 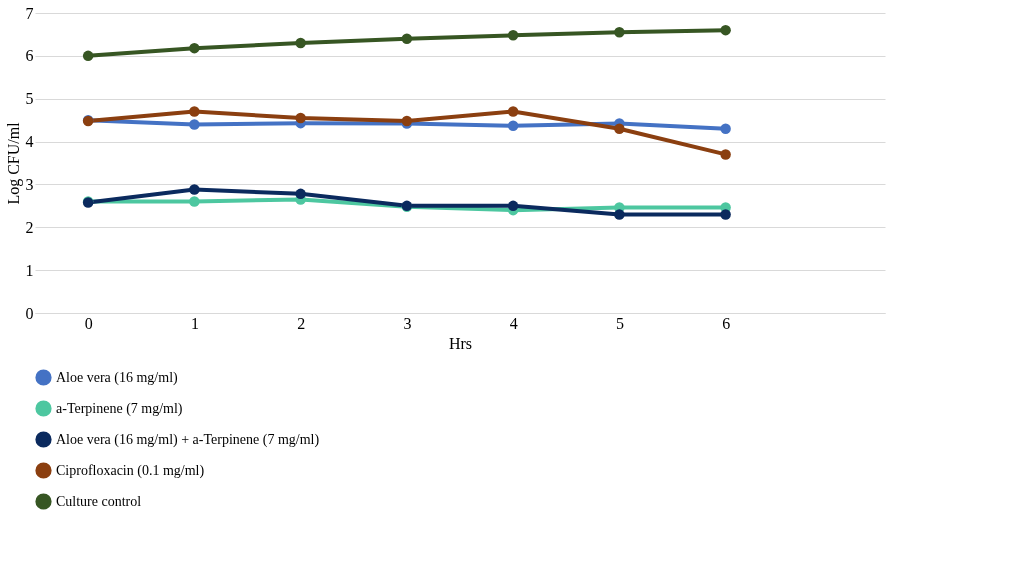 I want to click on legend-label: Ciprofloxacin (0.1 mg/ml), so click(x=130, y=470).